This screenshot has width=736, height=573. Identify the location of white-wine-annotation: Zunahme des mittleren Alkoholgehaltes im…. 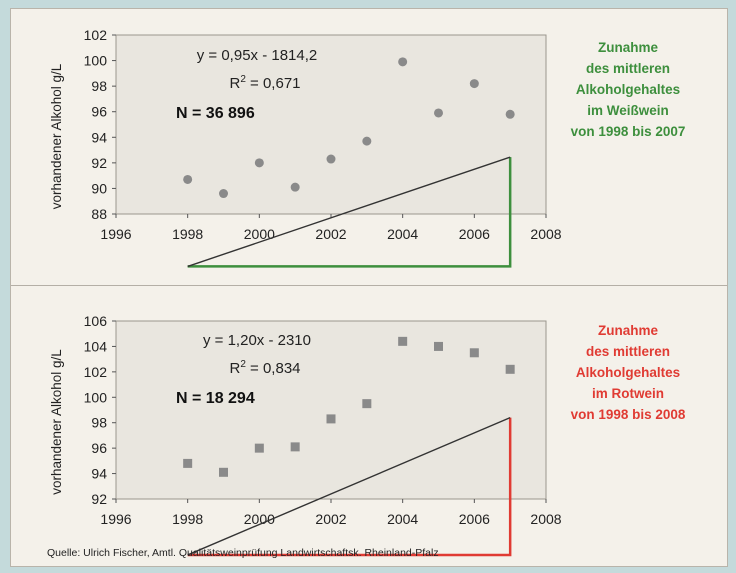
(628, 89).